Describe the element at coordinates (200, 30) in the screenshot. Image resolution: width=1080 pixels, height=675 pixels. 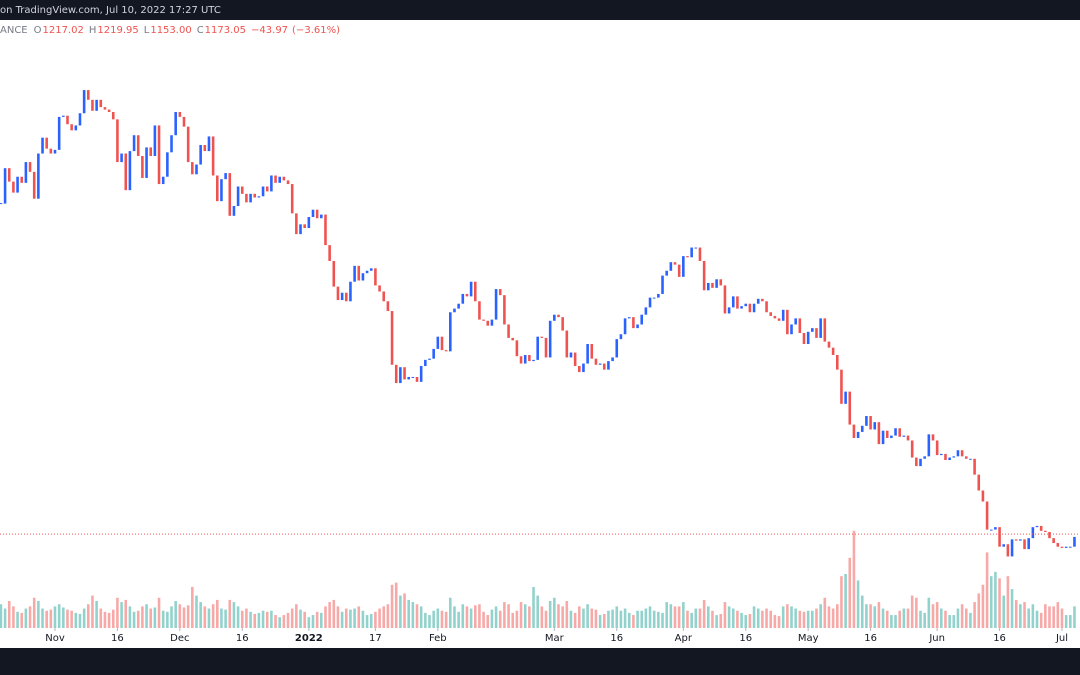
I see `legend-text: C` at that location.